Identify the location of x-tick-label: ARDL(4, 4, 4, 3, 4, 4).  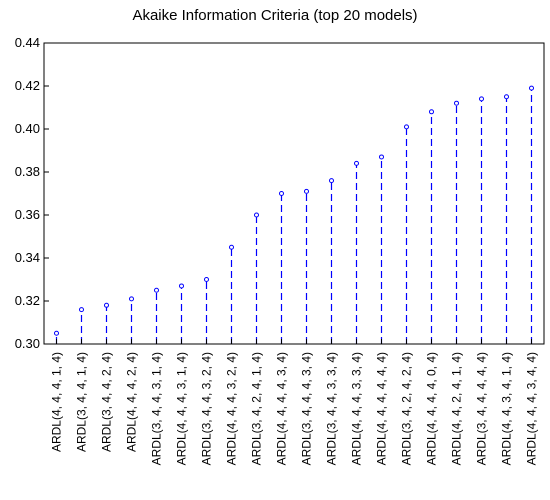
(532, 408).